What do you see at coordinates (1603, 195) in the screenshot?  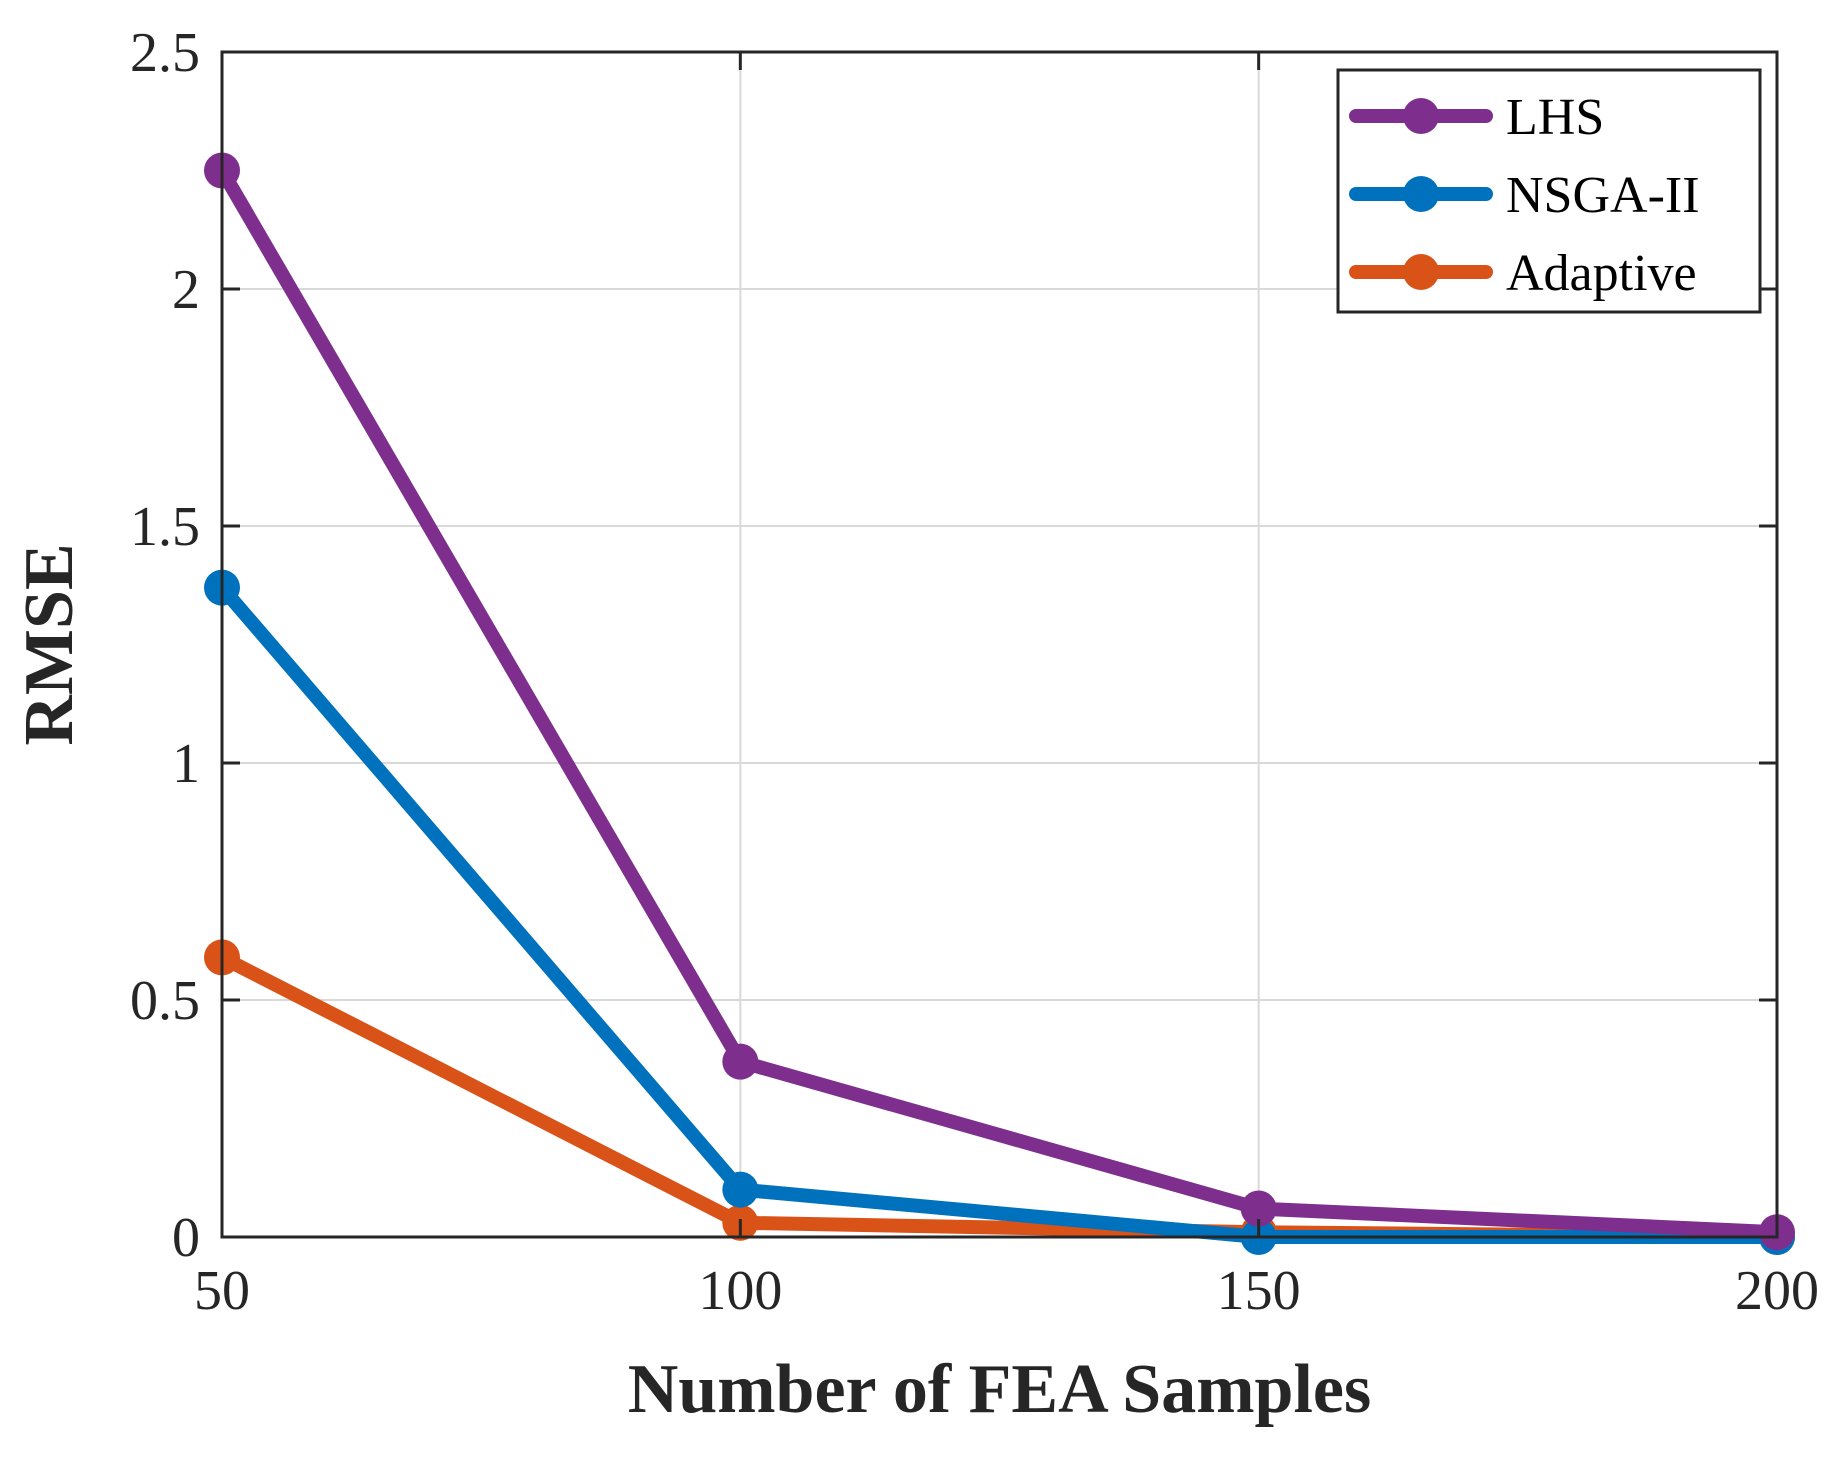 I see `legend-label-nsga-ii: NSGA-II` at bounding box center [1603, 195].